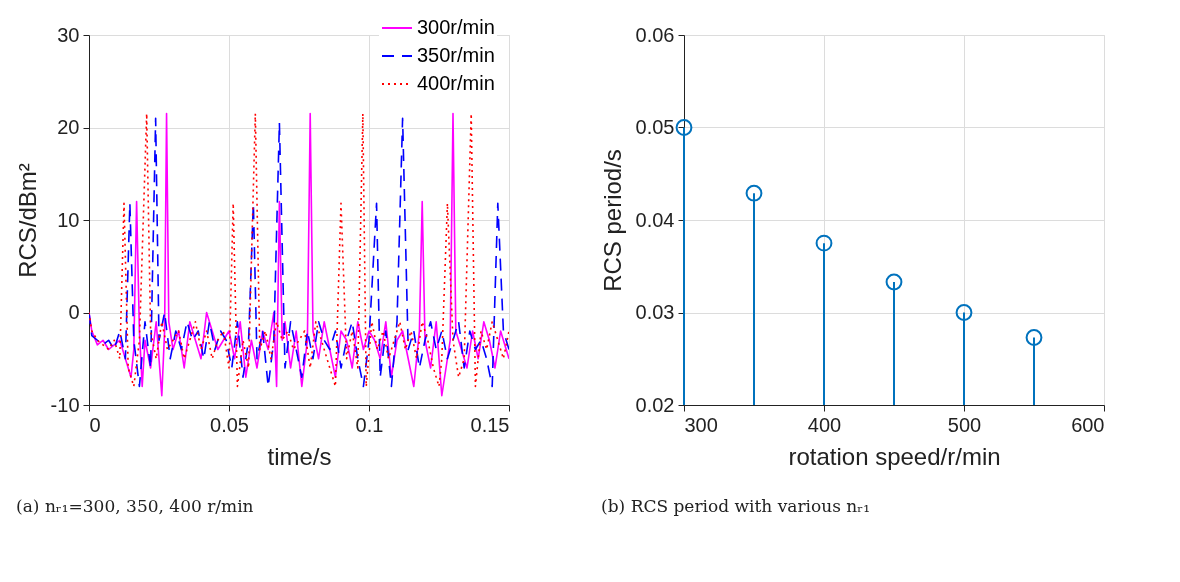 This screenshot has height=582, width=1180. What do you see at coordinates (655, 219) in the screenshot?
I see `y-tick-label: 0.04` at bounding box center [655, 219].